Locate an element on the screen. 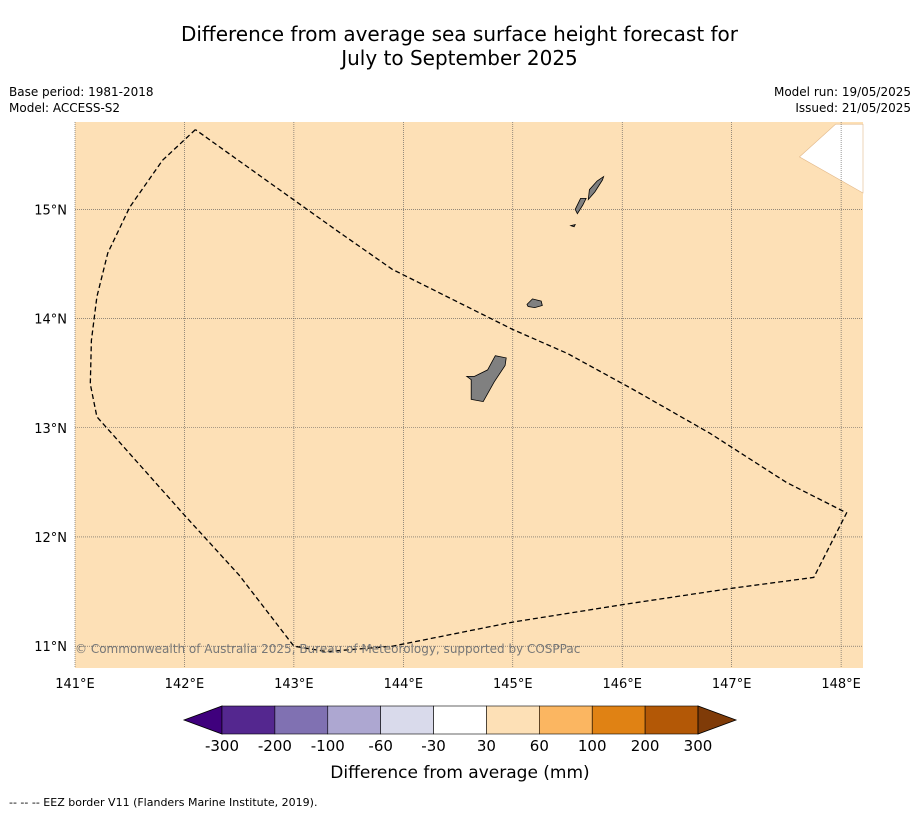 The width and height of the screenshot is (919, 816). issued-date: Issued: 21/05/2025 is located at coordinates (853, 108).